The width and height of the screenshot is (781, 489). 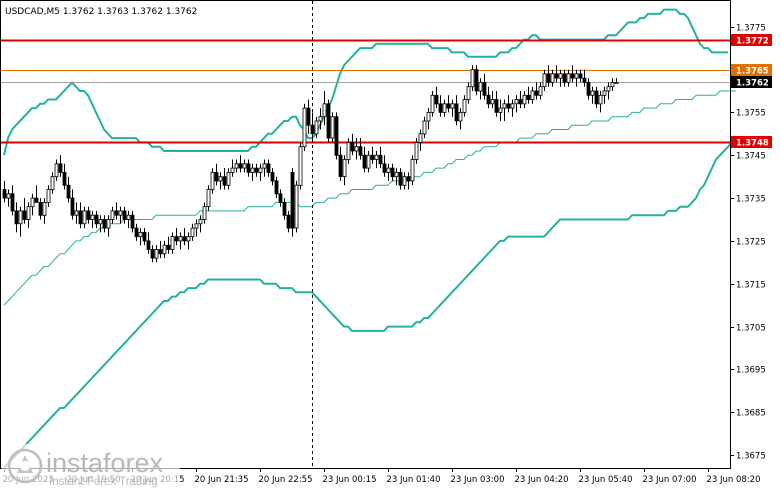 I want to click on instaforex-logo-icon, so click(x=25, y=466).